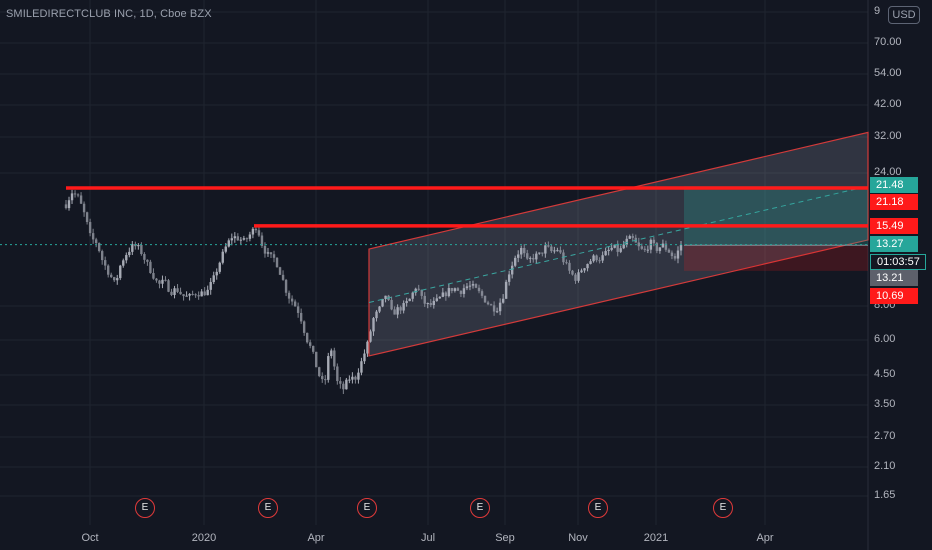 The height and width of the screenshot is (550, 932). Describe the element at coordinates (885, 495) in the screenshot. I see `price-tick-label: 1.65` at that location.